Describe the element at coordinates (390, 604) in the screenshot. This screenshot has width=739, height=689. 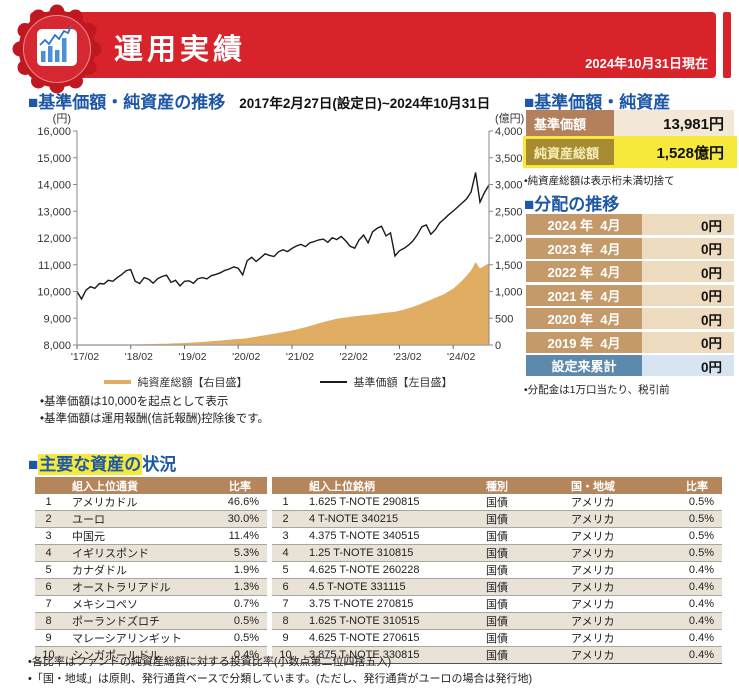
I see `table-cell: 3.75 T-NOTE 270815` at that location.